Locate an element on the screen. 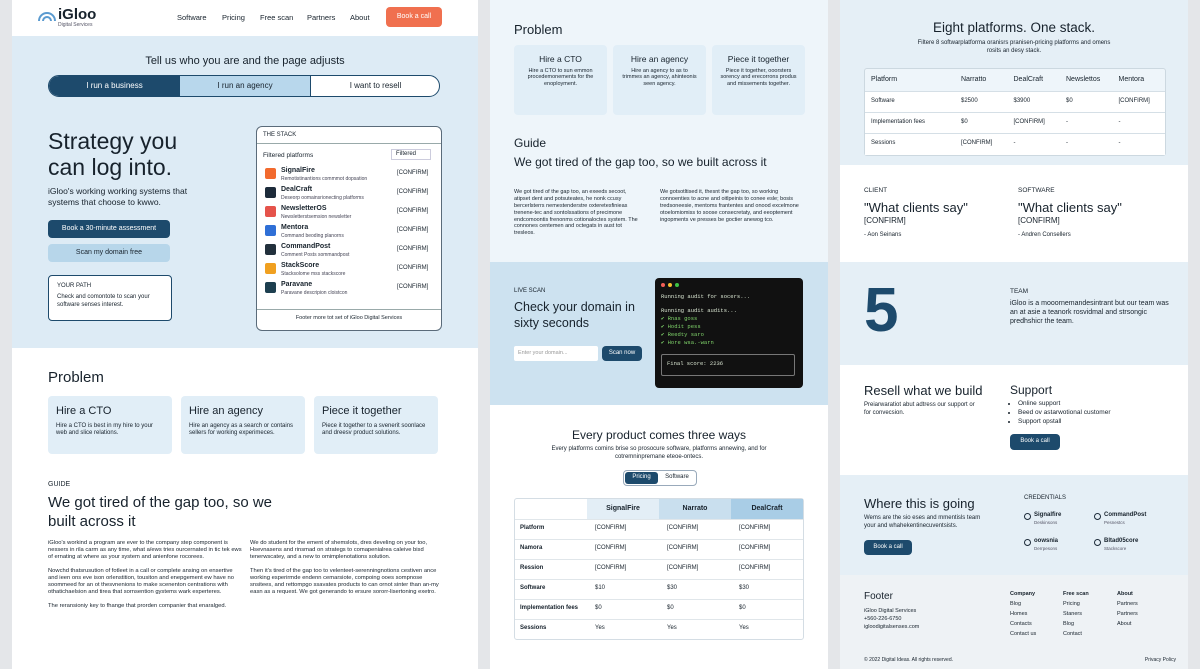 The height and width of the screenshot is (669, 1200). scan-button: Scan now is located at coordinates (622, 353).